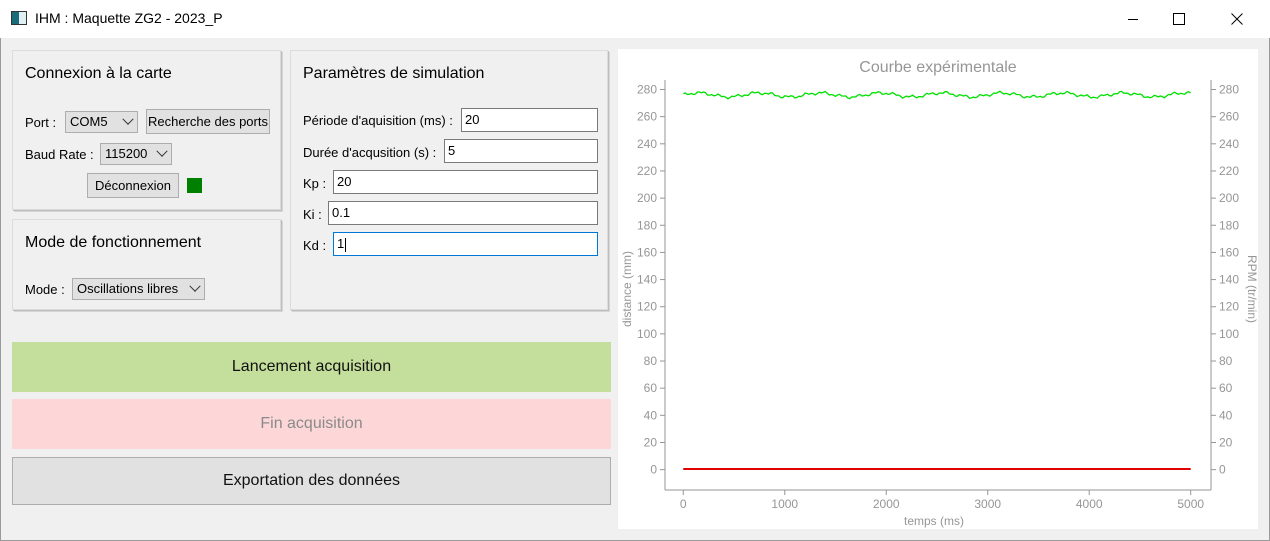 This screenshot has height=541, width=1270. I want to click on x-tick-label: 0, so click(683, 504).